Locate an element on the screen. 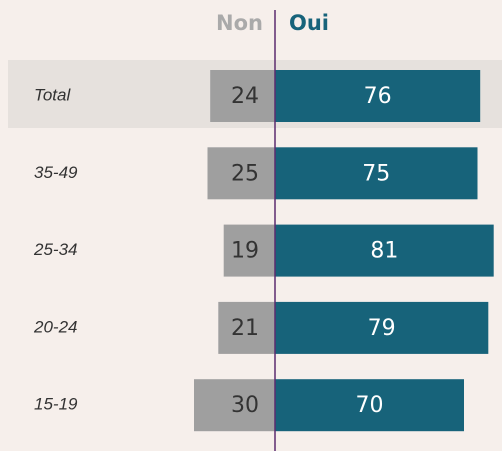 This screenshot has height=451, width=502. data-label: 30 is located at coordinates (245, 405).